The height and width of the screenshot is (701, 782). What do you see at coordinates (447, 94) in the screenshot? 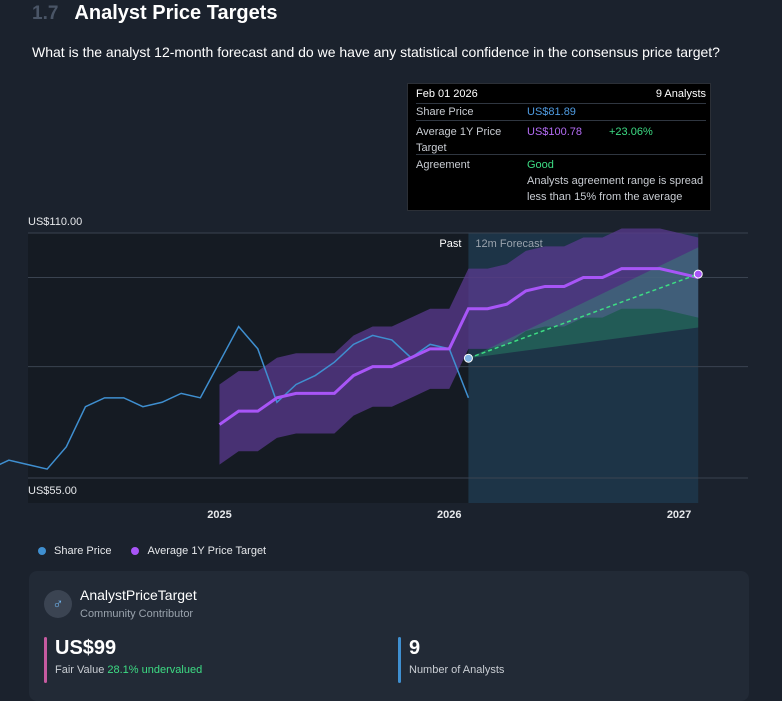
I see `tooltip-date: Feb 01 2026` at bounding box center [447, 94].